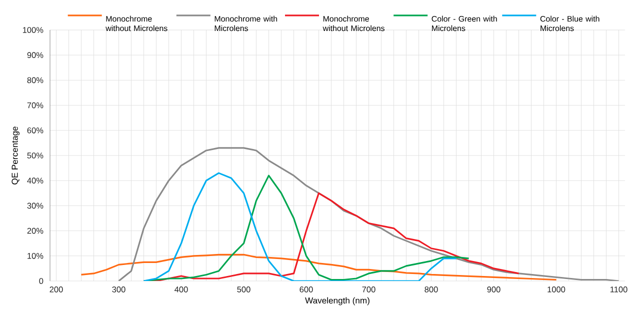  What do you see at coordinates (35, 55) in the screenshot?
I see `y-tick-label: 90%` at bounding box center [35, 55].